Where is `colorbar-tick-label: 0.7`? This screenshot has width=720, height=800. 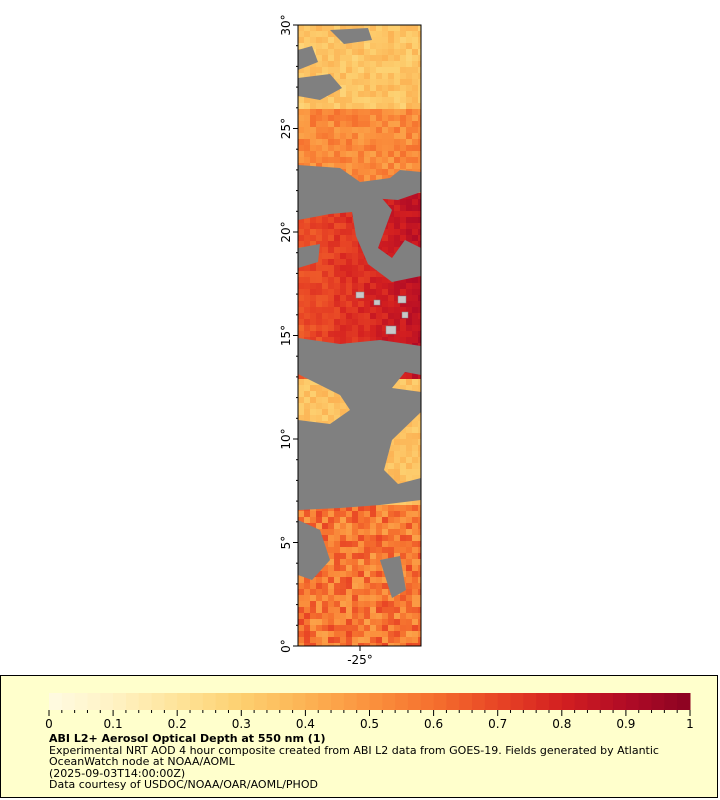 colorbar-tick-label: 0.7 is located at coordinates (497, 724).